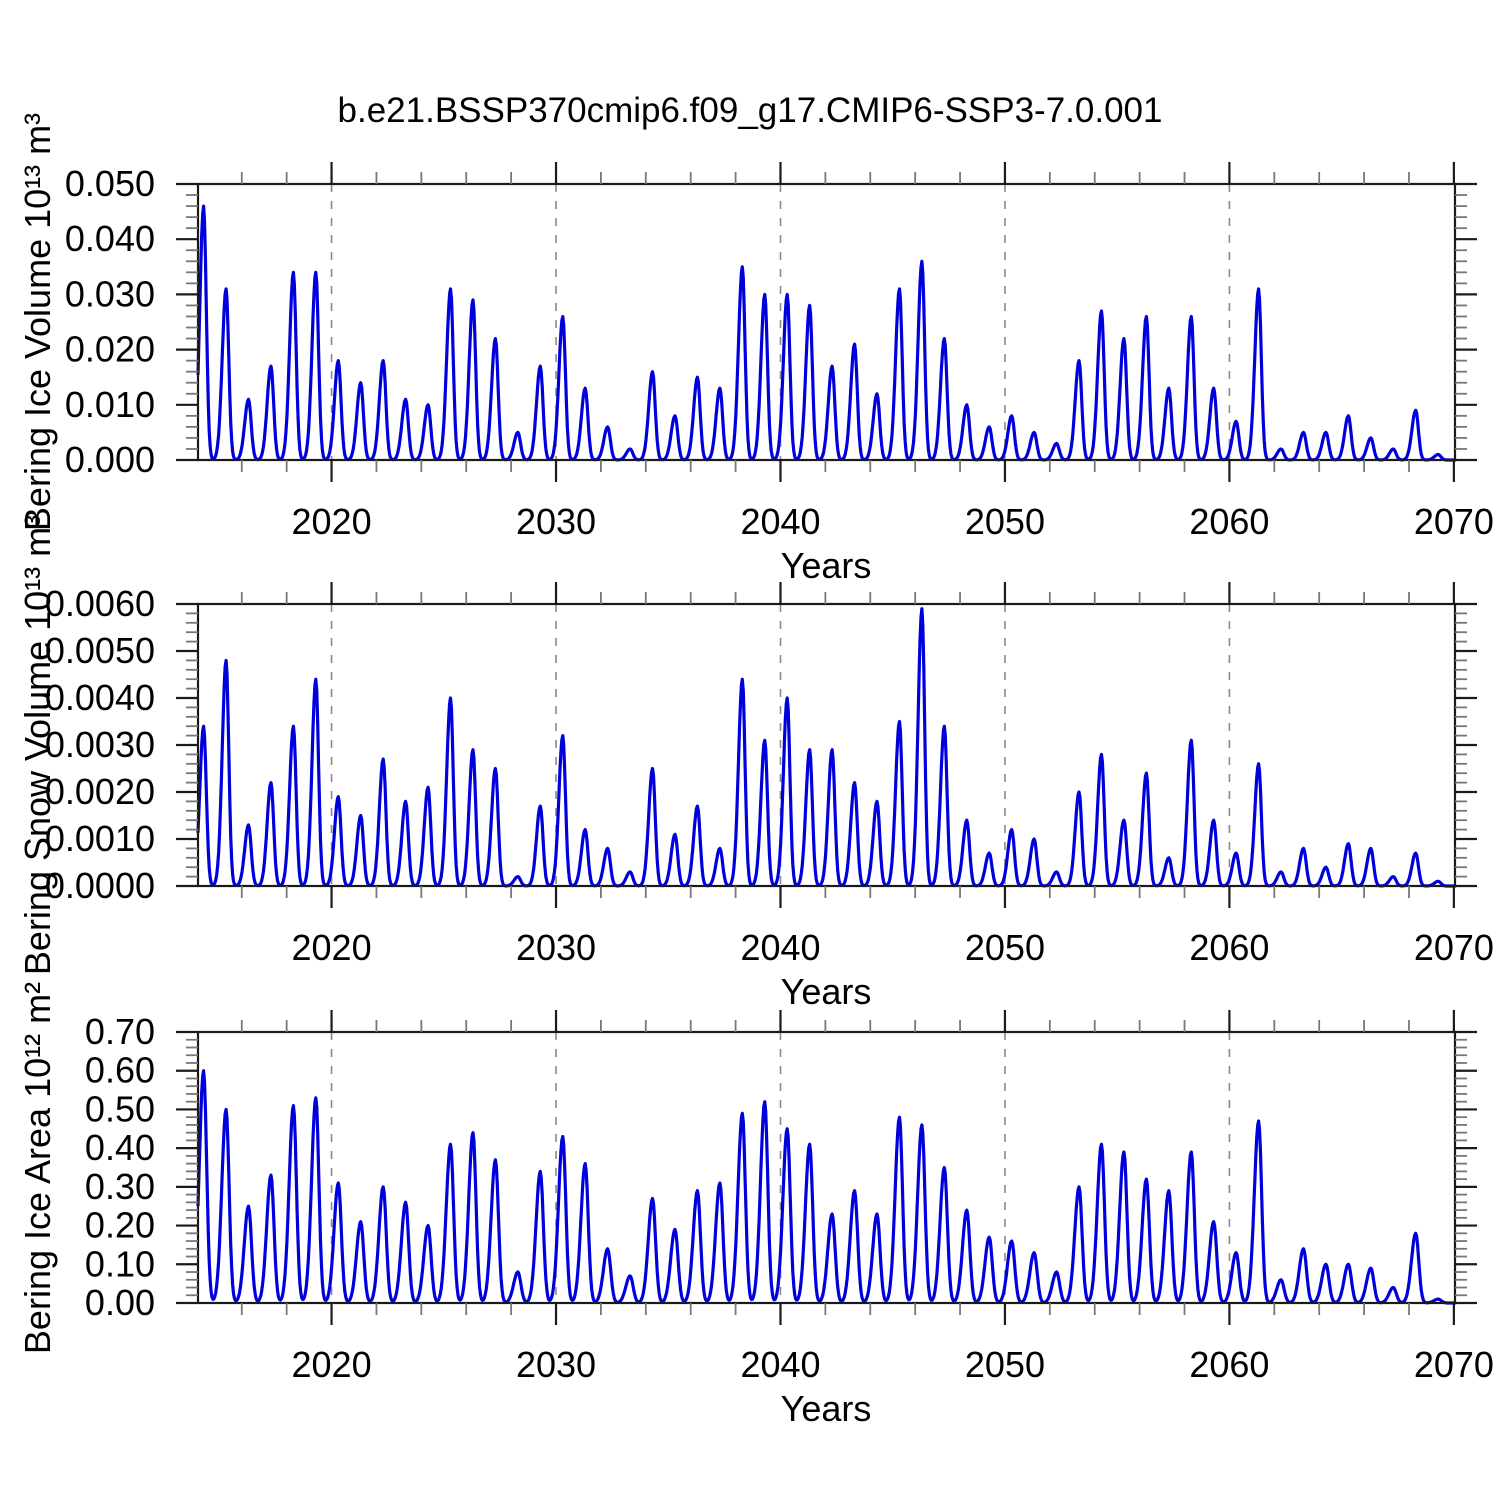  What do you see at coordinates (110, 238) in the screenshot?
I see `y-tick-label: 0.040` at bounding box center [110, 238].